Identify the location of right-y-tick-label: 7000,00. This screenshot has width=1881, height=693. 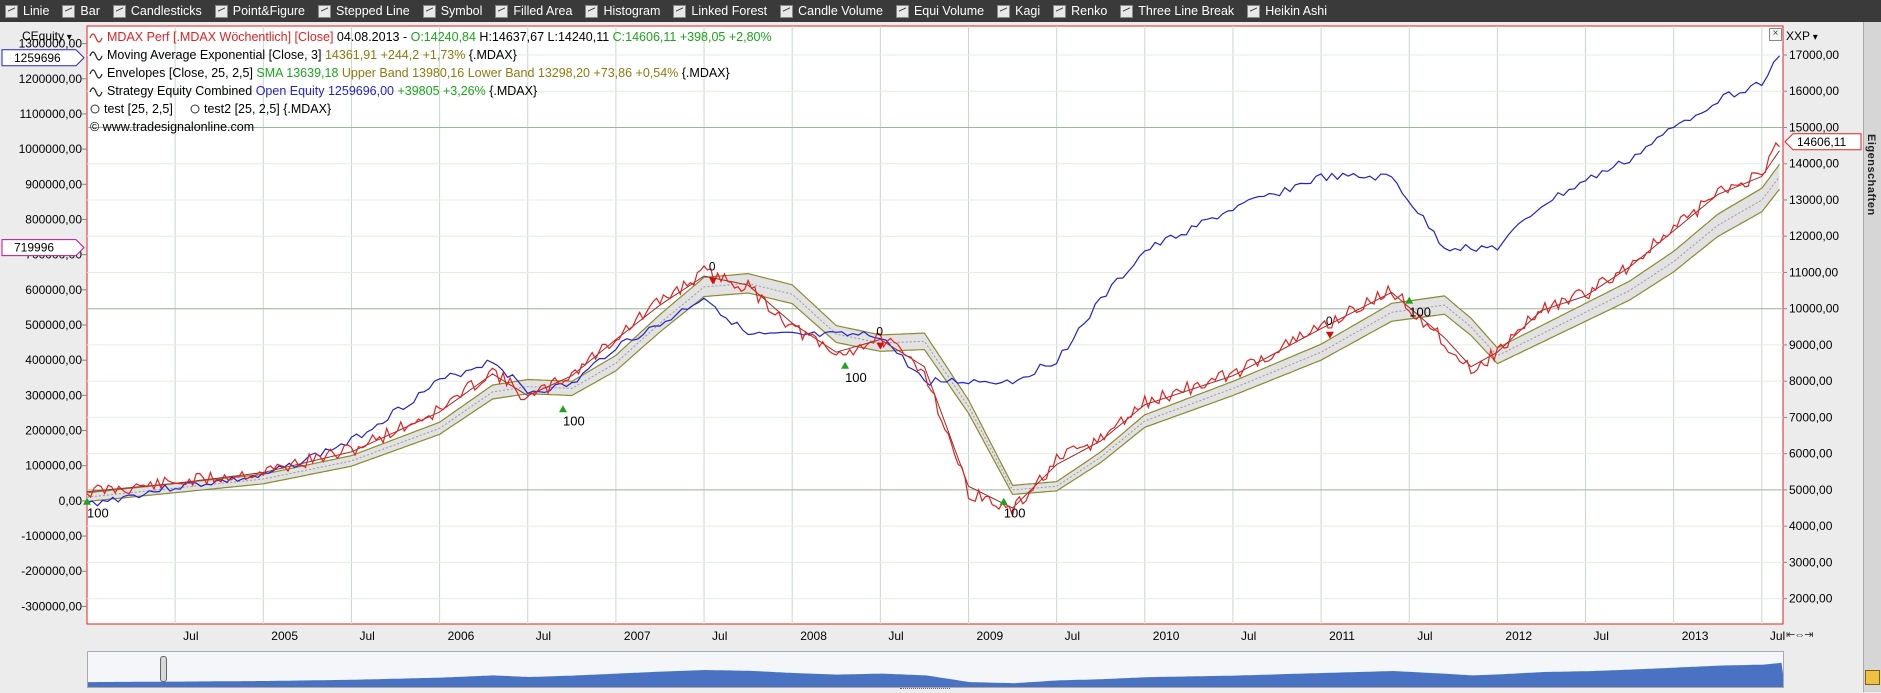
(1811, 417).